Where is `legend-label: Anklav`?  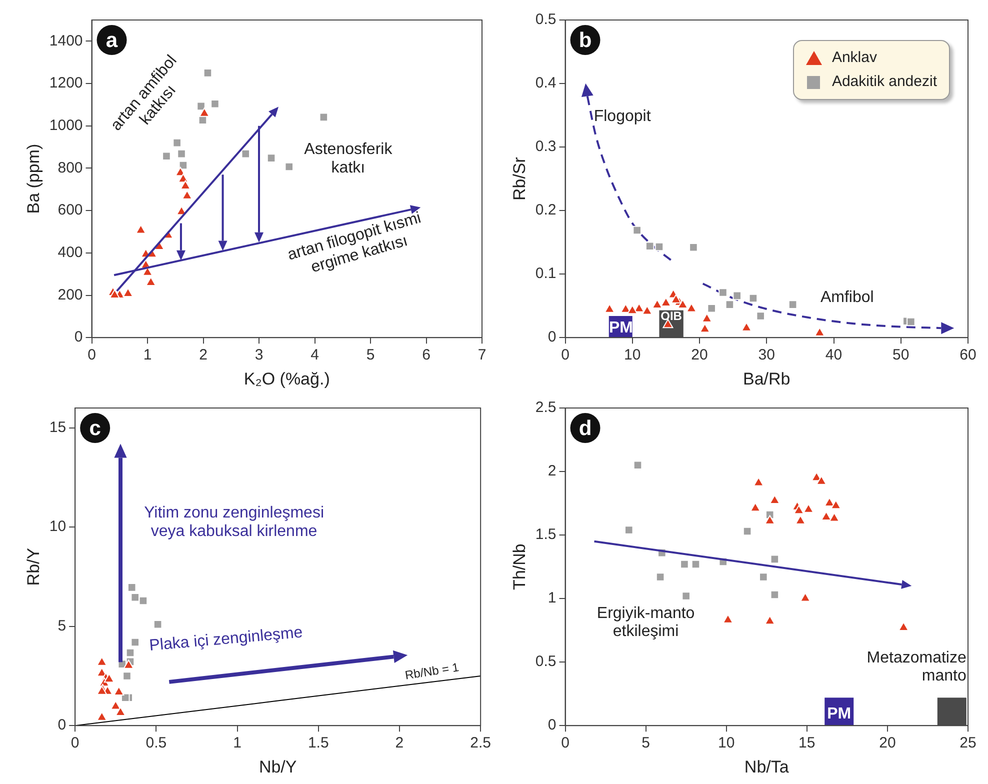 legend-label: Anklav is located at coordinates (854, 58).